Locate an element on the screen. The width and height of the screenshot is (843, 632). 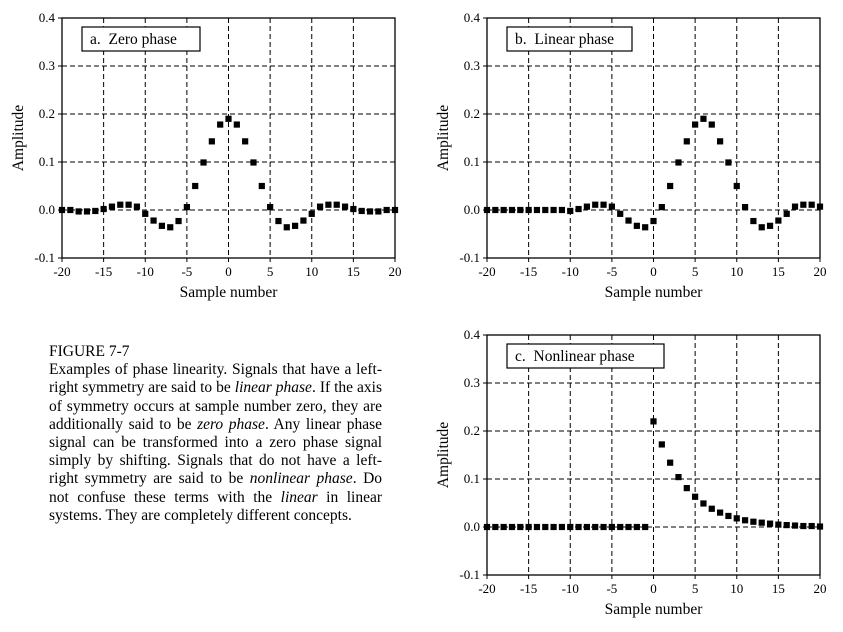
zero-phase-y-tick-label: 0.3 is located at coordinates (47, 65).